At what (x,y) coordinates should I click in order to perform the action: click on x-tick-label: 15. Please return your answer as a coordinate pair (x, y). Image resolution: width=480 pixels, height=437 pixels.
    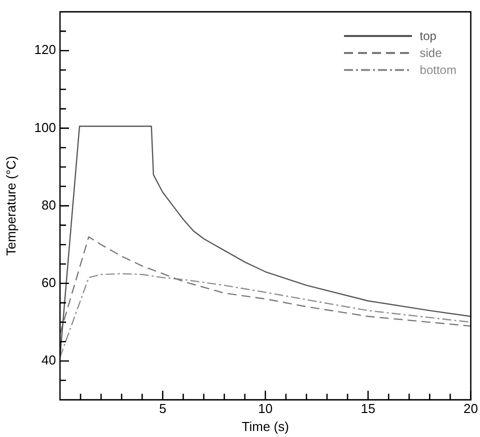
    Looking at the image, I should click on (368, 408).